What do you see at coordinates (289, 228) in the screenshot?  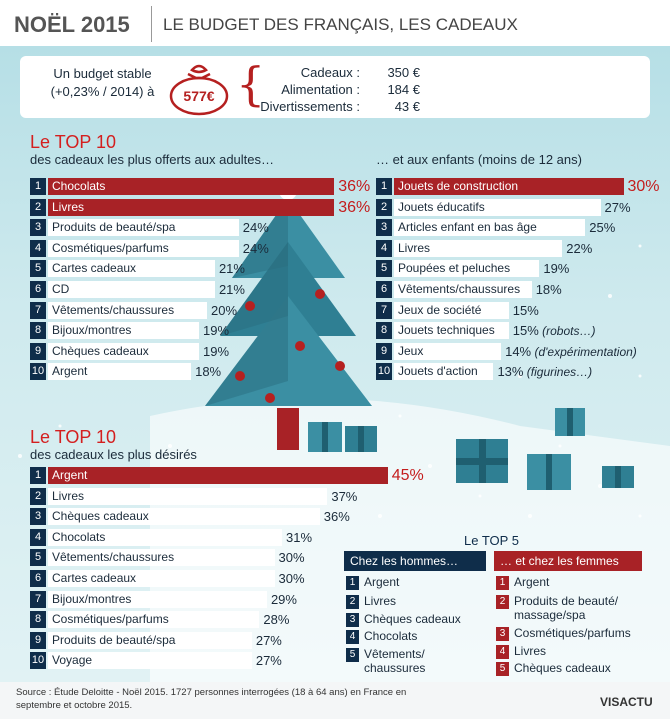 I see `adults-row: 3 Produits de beauté/spa 24%` at bounding box center [289, 228].